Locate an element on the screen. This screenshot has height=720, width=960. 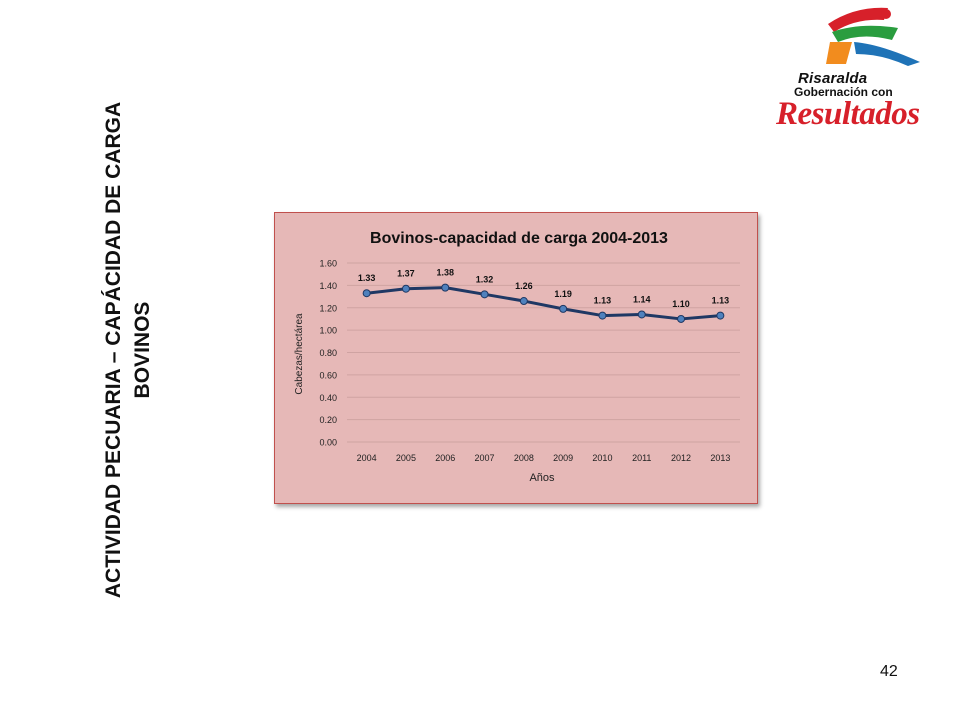
x-axis-label: Años is located at coordinates (542, 478).